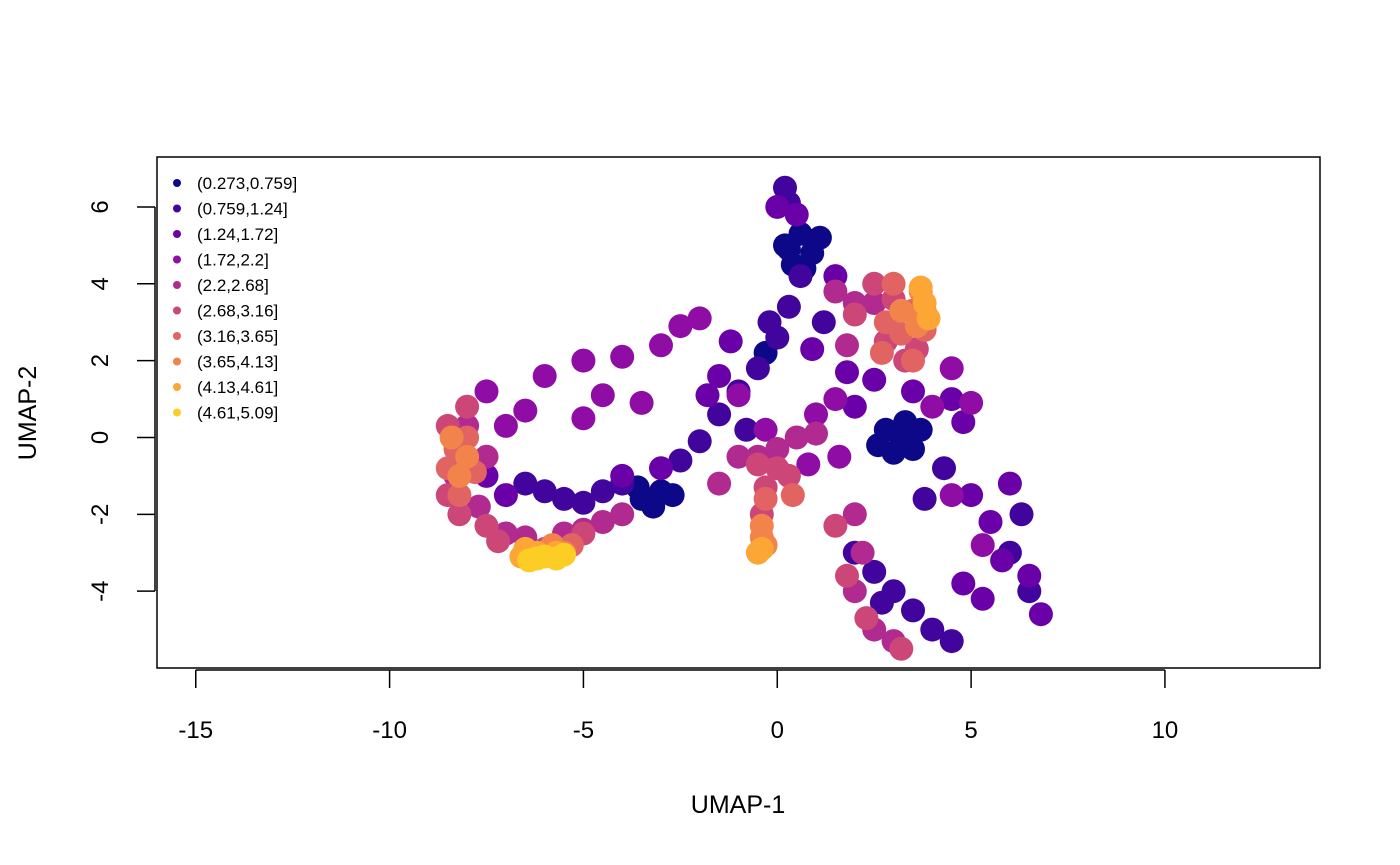  Describe the element at coordinates (237, 311) in the screenshot. I see `legend-label: (2.68,3.16]` at that location.